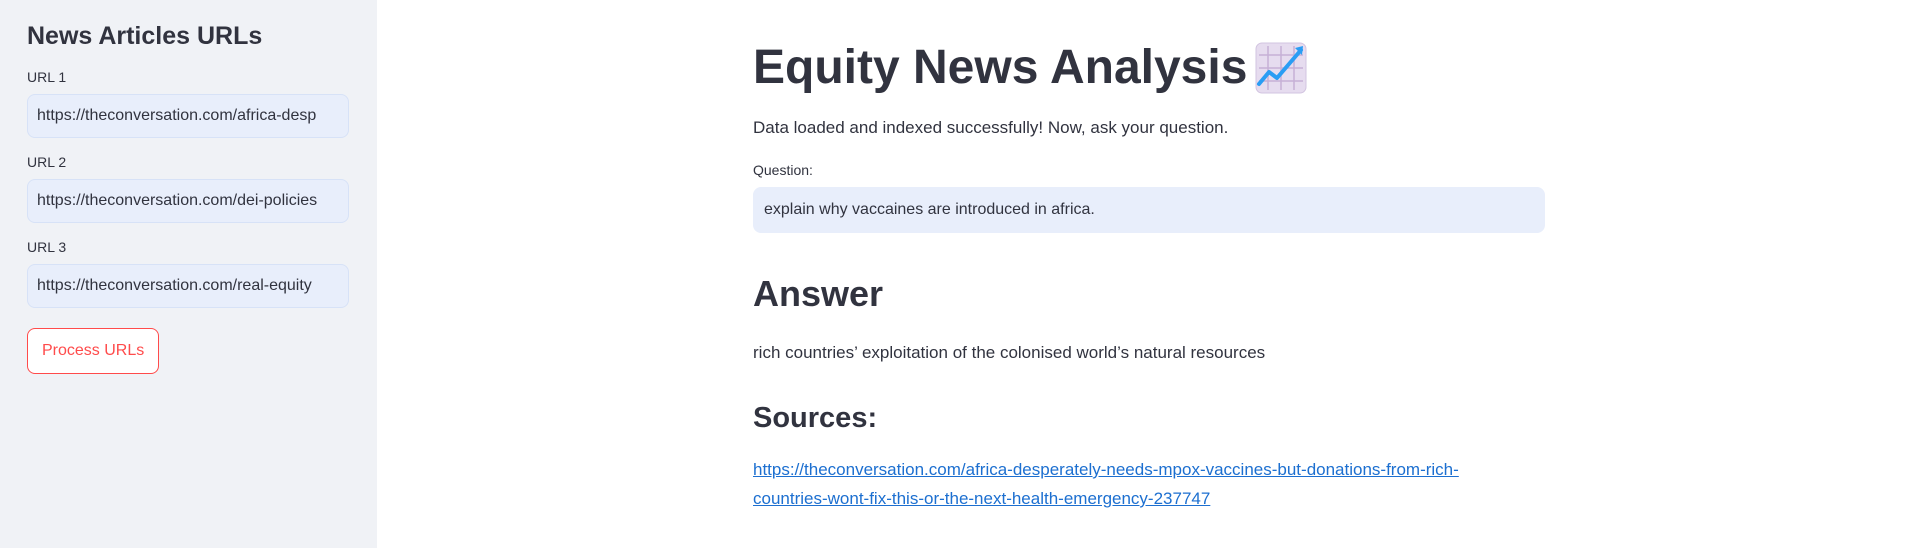 Image resolution: width=1920 pixels, height=548 pixels. I want to click on sidebar-title: News Articles URLs, so click(145, 36).